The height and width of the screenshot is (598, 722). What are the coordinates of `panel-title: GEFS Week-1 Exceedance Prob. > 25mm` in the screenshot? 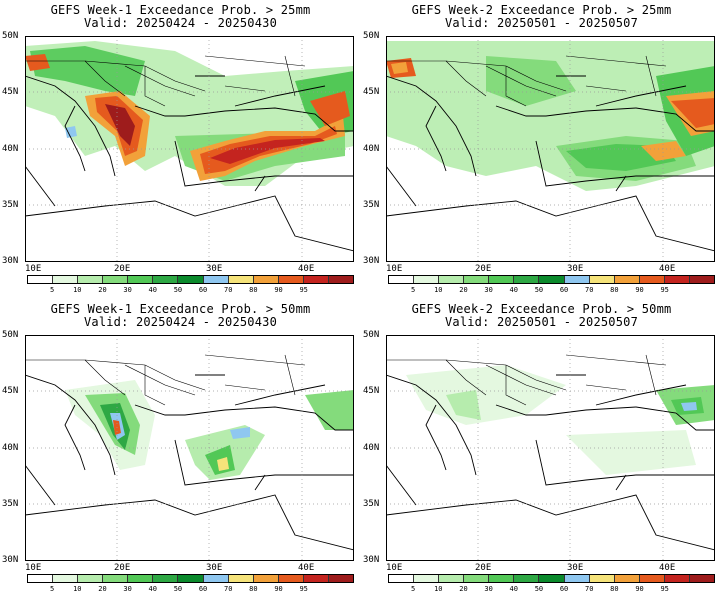 It's located at (180, 10).